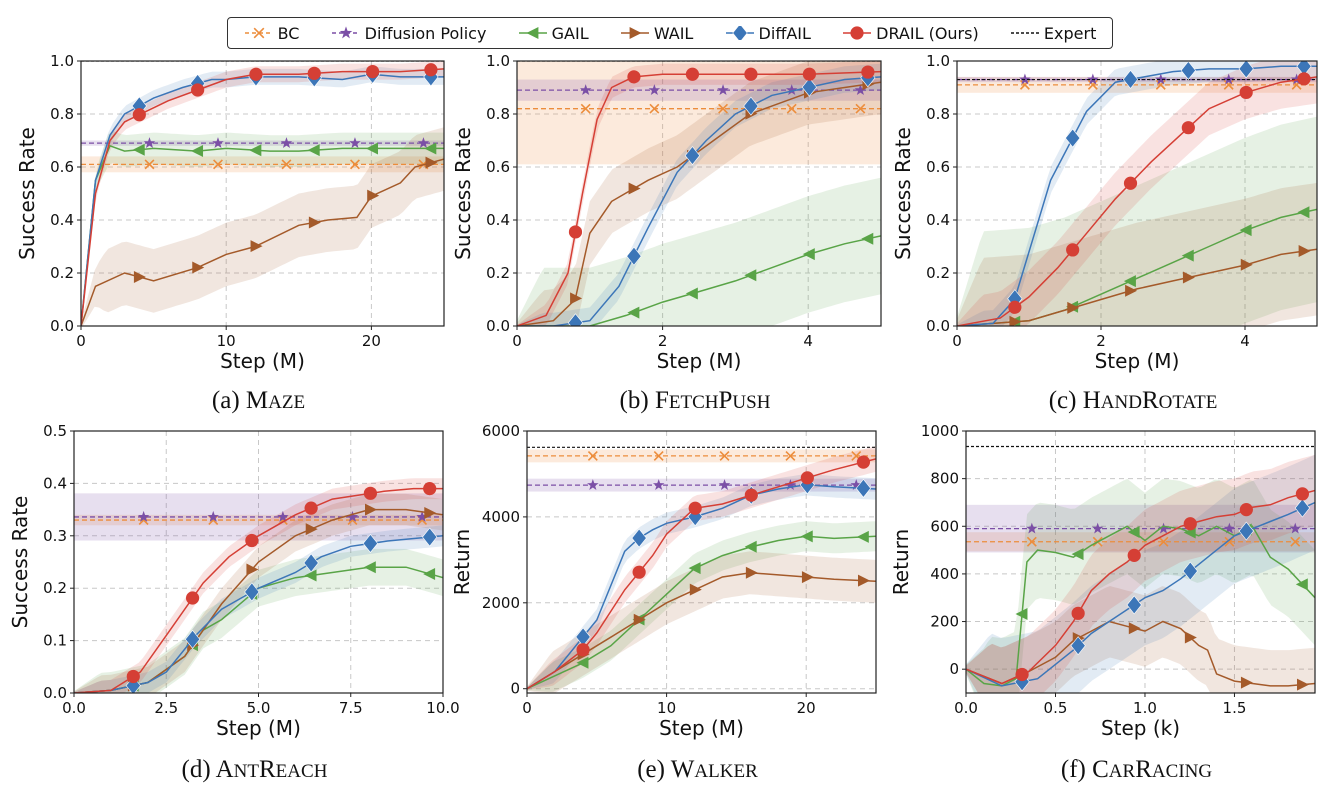  What do you see at coordinates (255, 769) in the screenshot?
I see `chart-caption: (d) ANTREACH` at bounding box center [255, 769].